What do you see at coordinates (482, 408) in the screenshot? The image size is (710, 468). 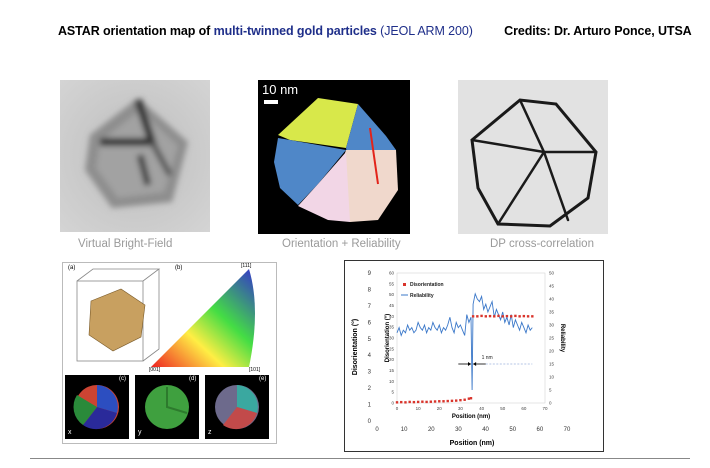 I see `inner-x-tick: 40` at bounding box center [482, 408].